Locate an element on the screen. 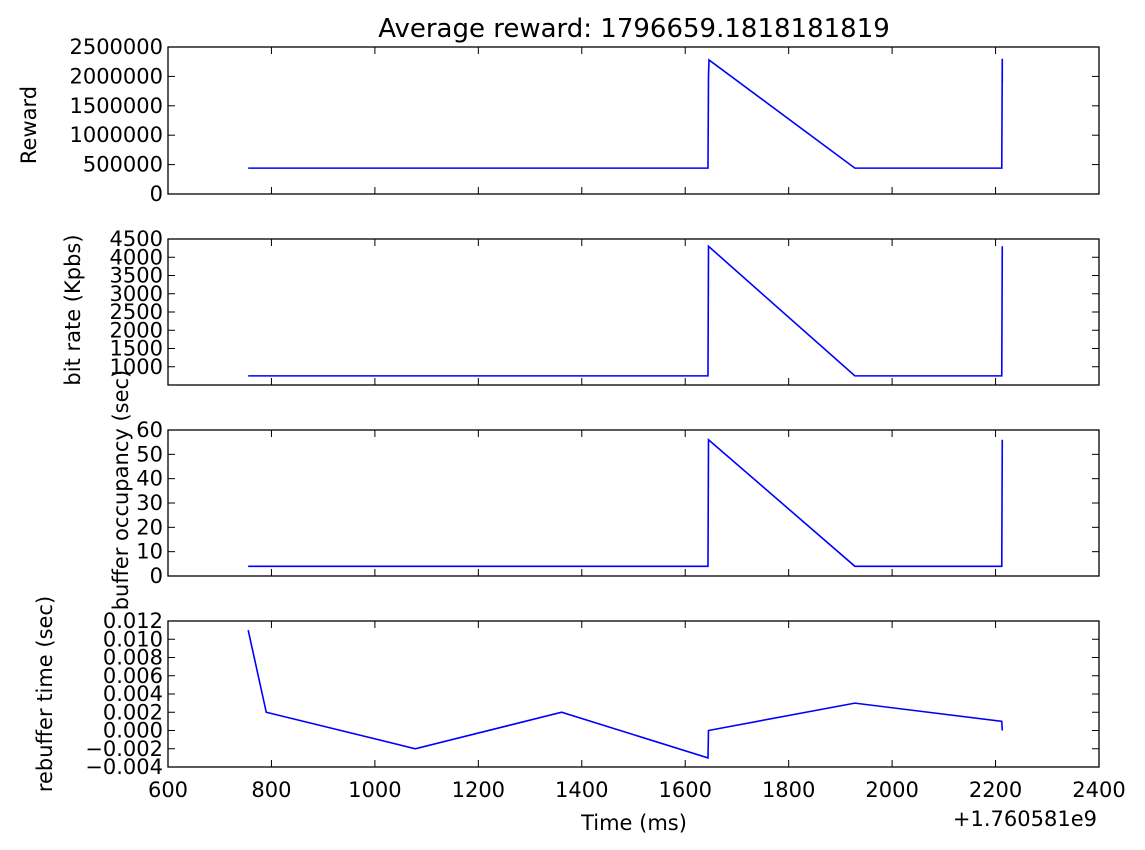  y-tick-label: 500000 is located at coordinates (123, 165).